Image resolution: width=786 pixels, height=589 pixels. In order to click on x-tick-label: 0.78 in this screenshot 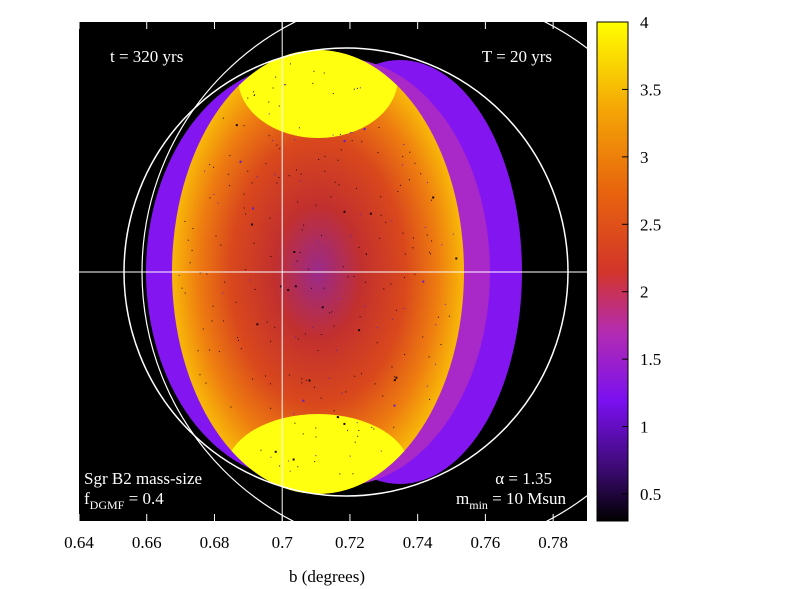, I will do `click(553, 542)`.